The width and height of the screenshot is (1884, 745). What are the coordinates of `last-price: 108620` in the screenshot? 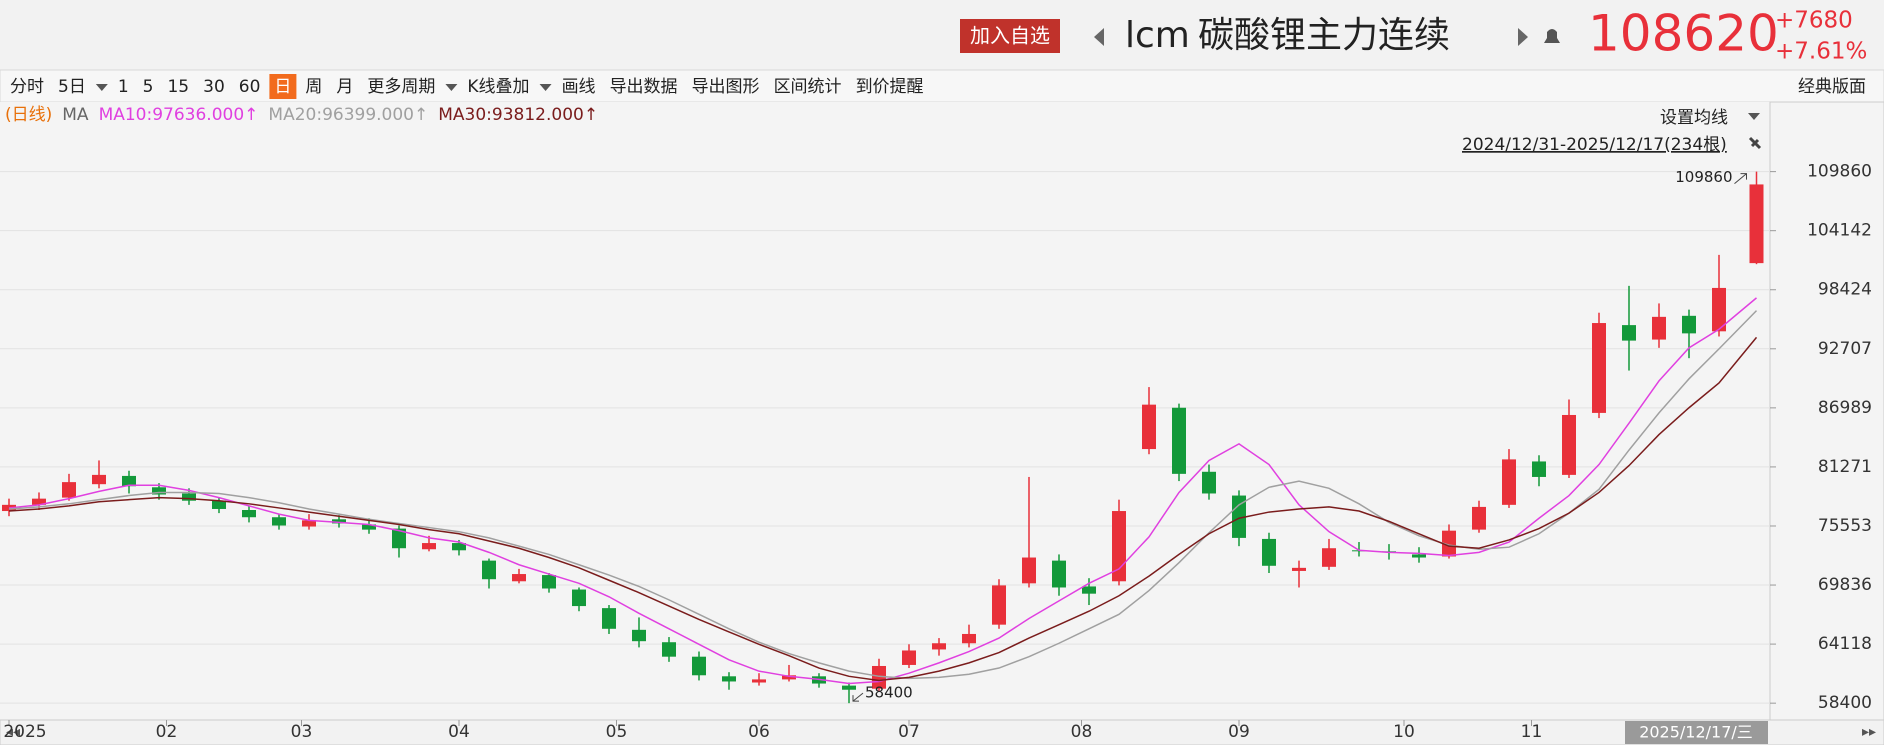 It's located at (1683, 34).